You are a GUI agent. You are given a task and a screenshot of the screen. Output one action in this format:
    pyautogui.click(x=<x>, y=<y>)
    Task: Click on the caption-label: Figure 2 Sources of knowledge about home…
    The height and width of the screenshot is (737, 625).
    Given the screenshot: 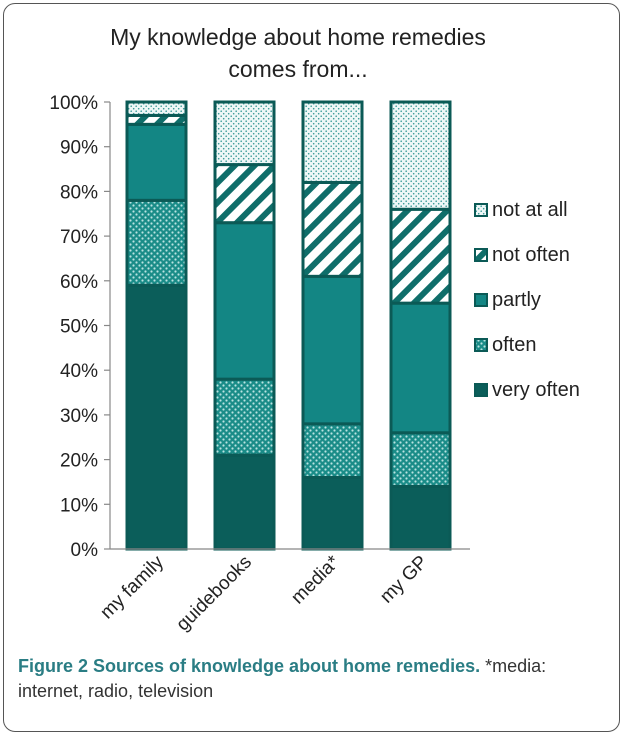 What is the action you would take?
    pyautogui.click(x=249, y=666)
    